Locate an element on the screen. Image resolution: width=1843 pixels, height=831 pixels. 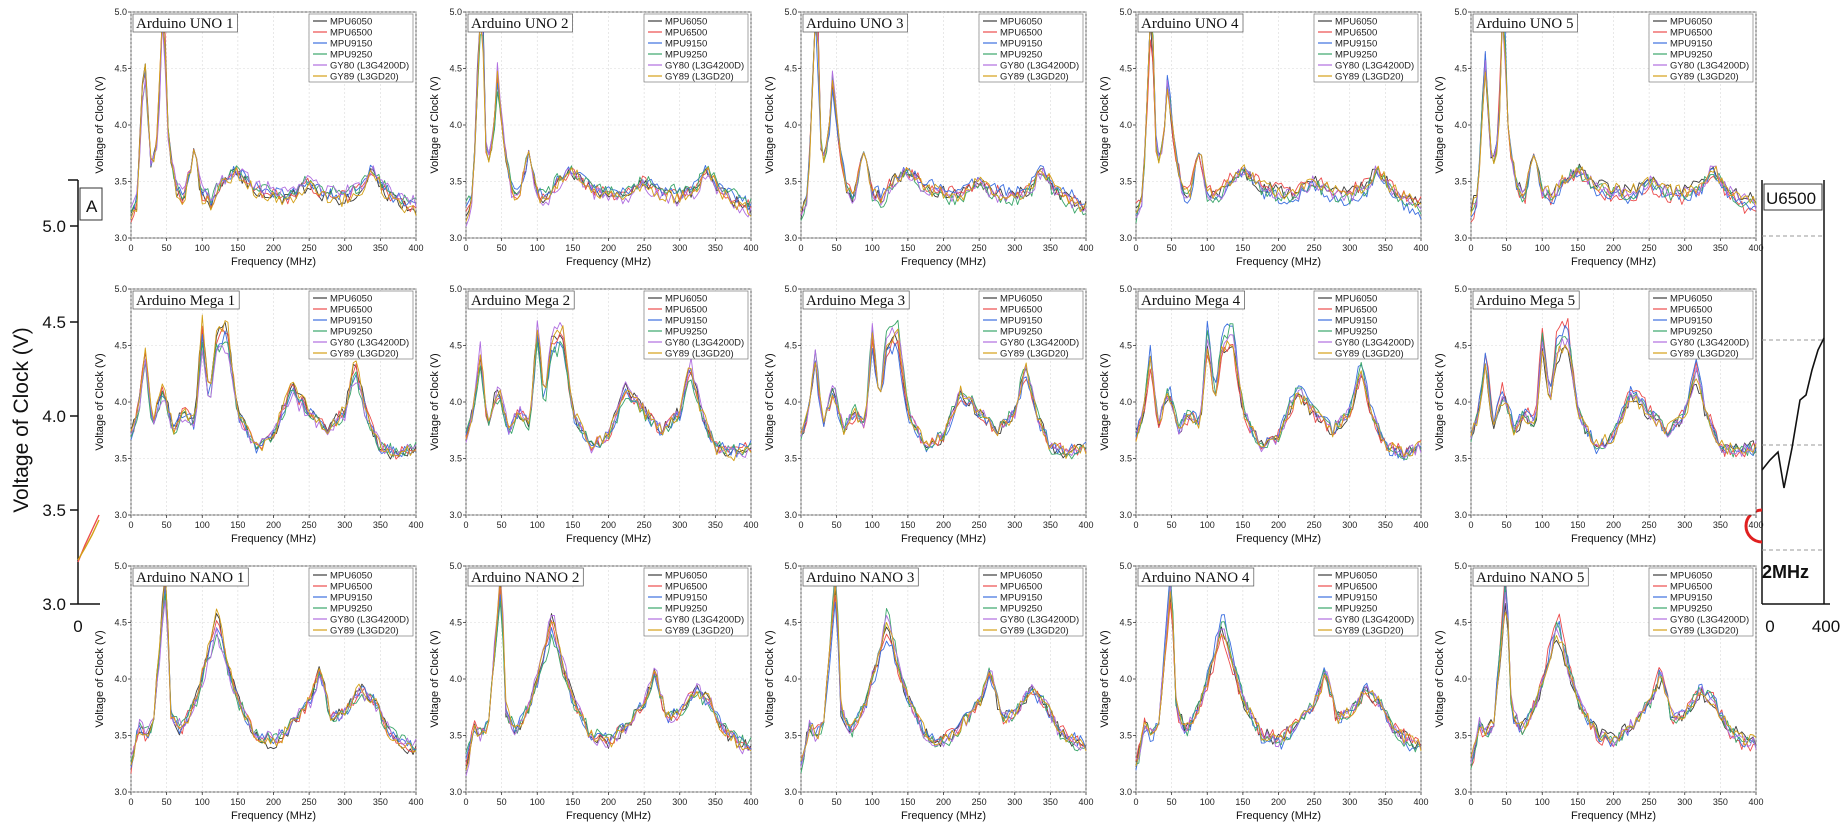
x-tick-label: 250 is located at coordinates (979, 248).